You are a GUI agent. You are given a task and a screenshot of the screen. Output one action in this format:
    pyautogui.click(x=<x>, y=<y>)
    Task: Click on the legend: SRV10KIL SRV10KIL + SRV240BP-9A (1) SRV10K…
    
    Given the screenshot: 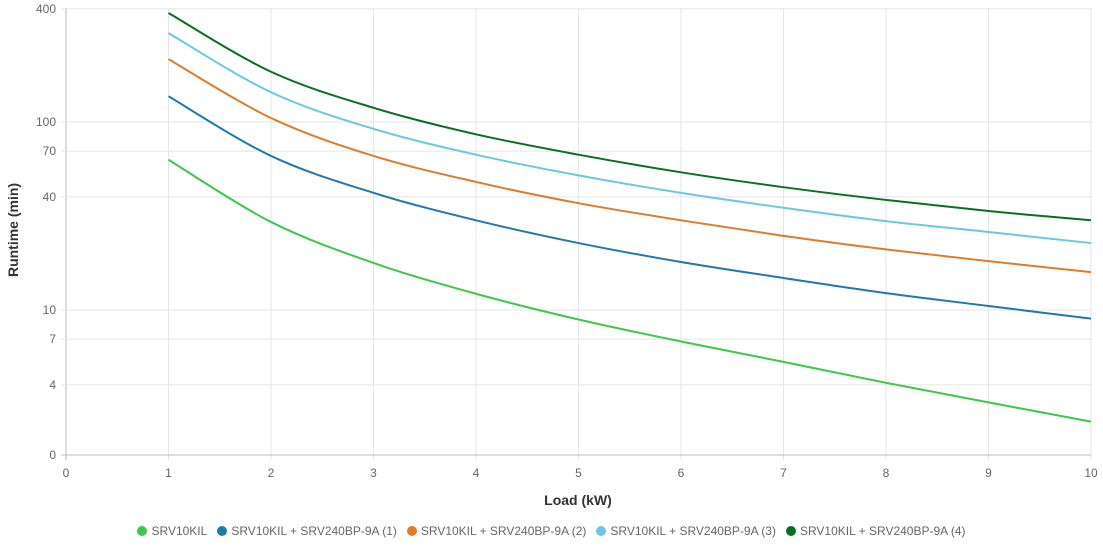 What is the action you would take?
    pyautogui.click(x=551, y=531)
    